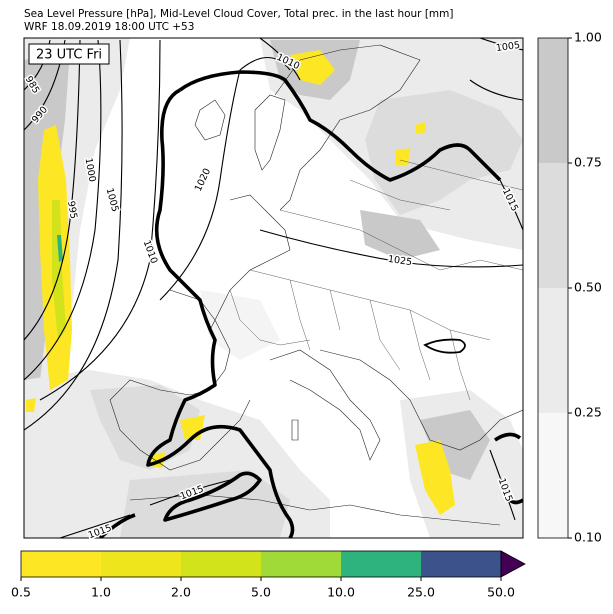 This screenshot has width=613, height=614. What do you see at coordinates (507, 47) in the screenshot?
I see `isobar-label: 1005` at bounding box center [507, 47].